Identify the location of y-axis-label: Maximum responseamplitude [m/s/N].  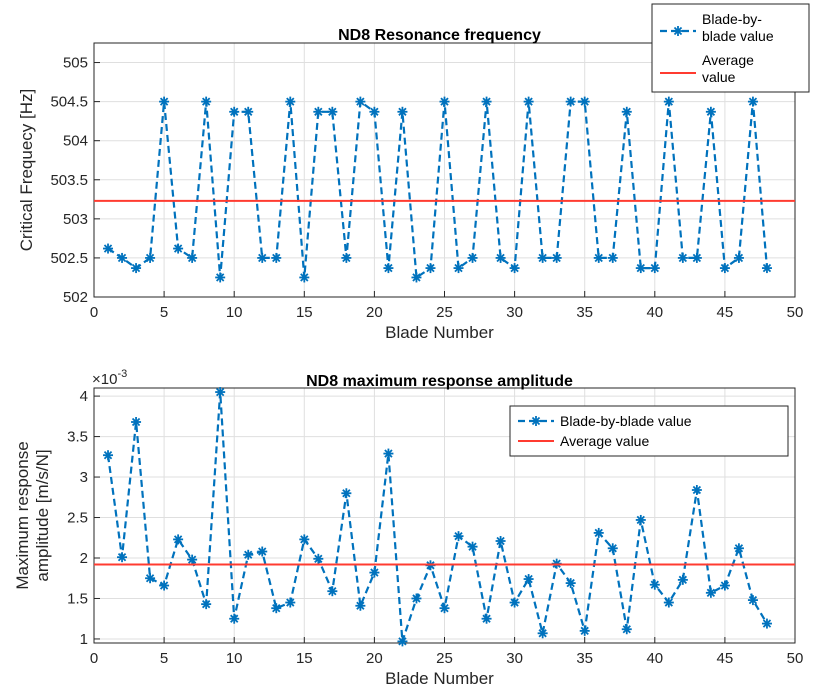
(32, 515).